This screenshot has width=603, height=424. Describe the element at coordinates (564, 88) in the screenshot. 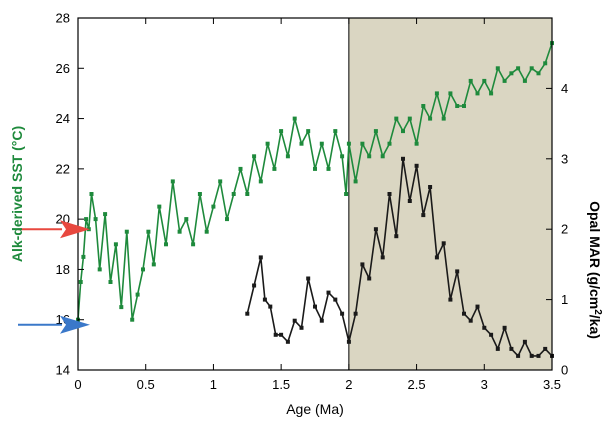

I see `y-right-tick-label: 4` at that location.